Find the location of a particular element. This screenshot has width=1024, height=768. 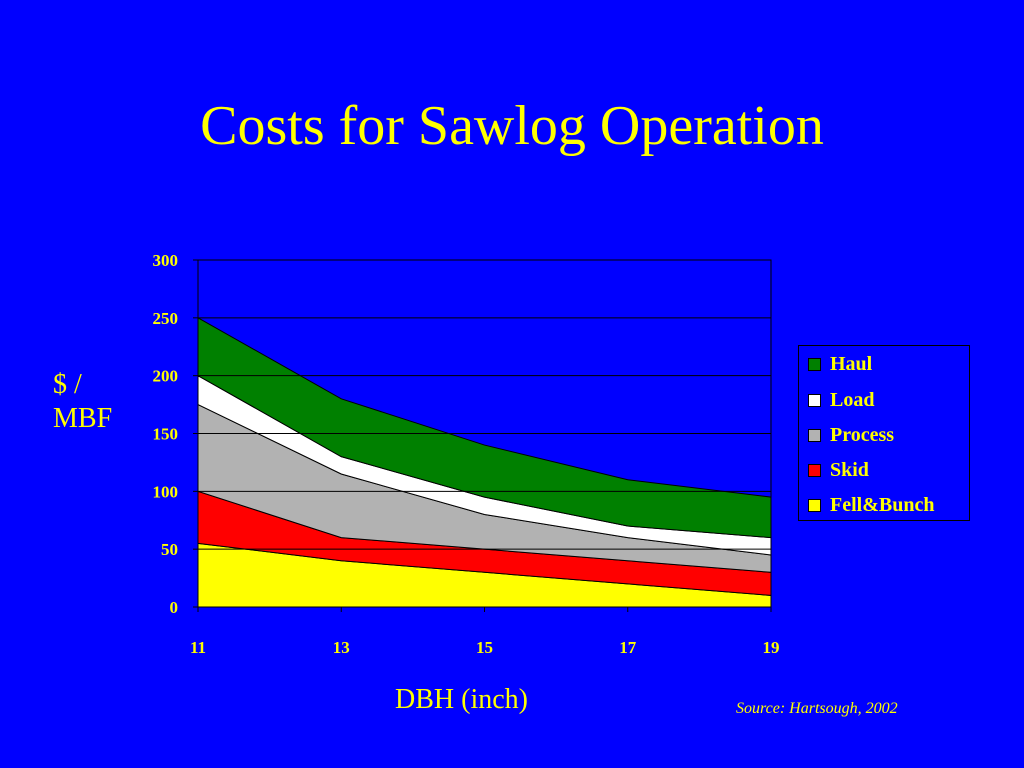

x-tick-label: 13 is located at coordinates (341, 647).